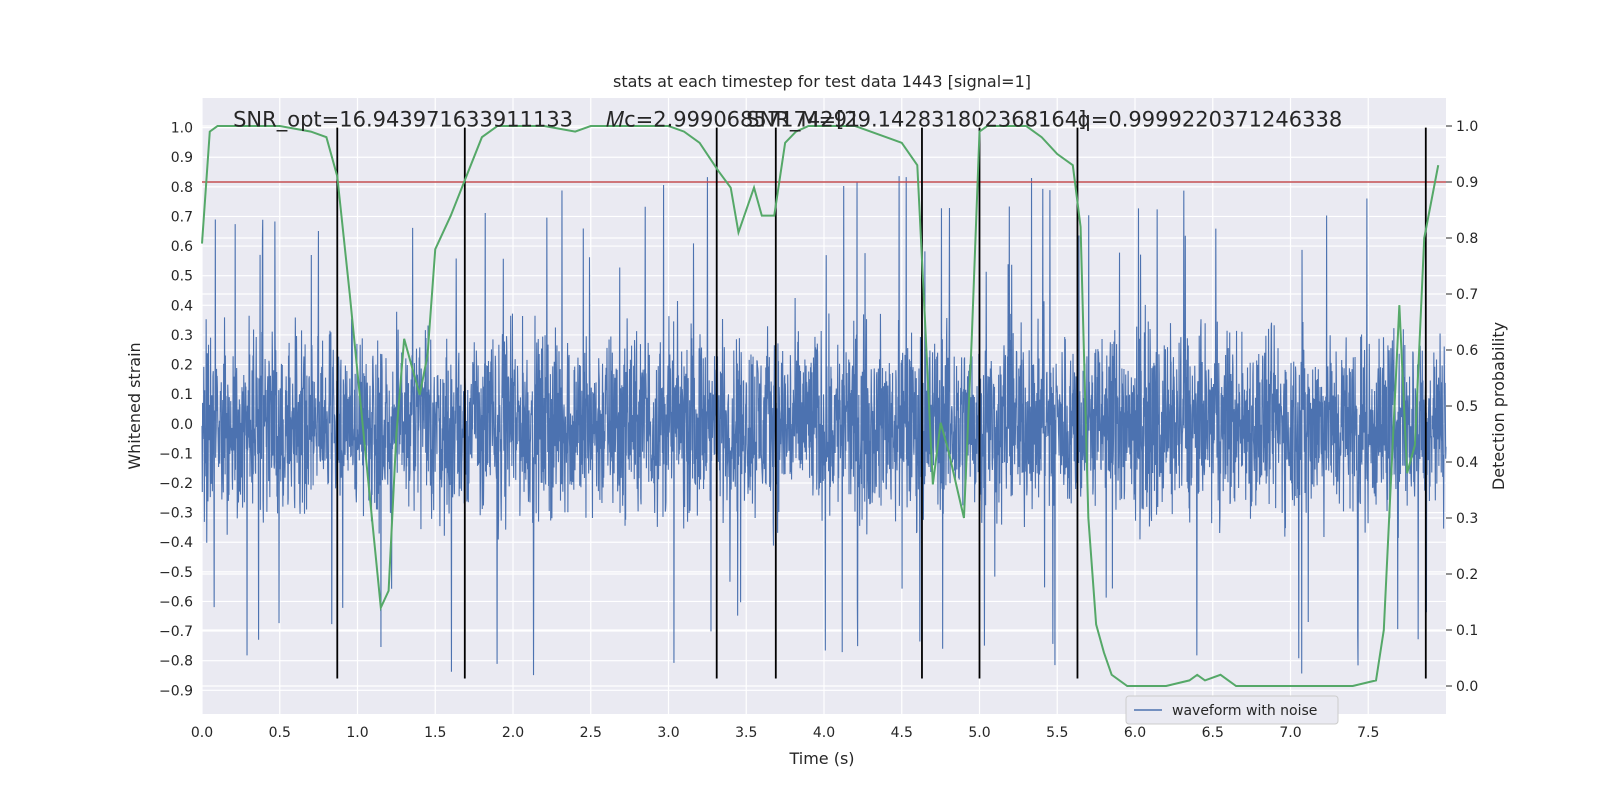  I want to click on x-tick-label: 0.5, so click(280, 733).